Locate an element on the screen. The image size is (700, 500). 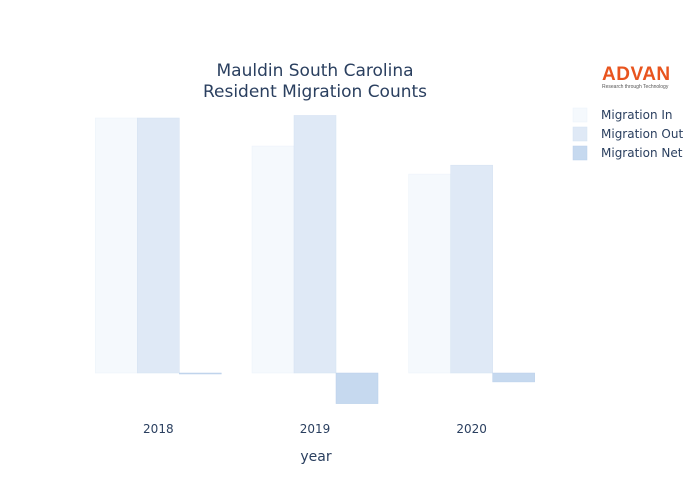
advan-logo: ADVAN Research through Technology is located at coordinates (637, 77).